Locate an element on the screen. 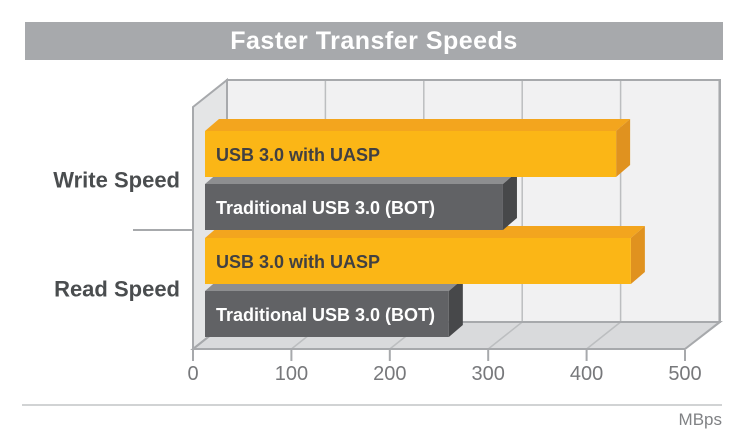 The image size is (750, 448). x-axis-unit-label: MBps is located at coordinates (700, 419).